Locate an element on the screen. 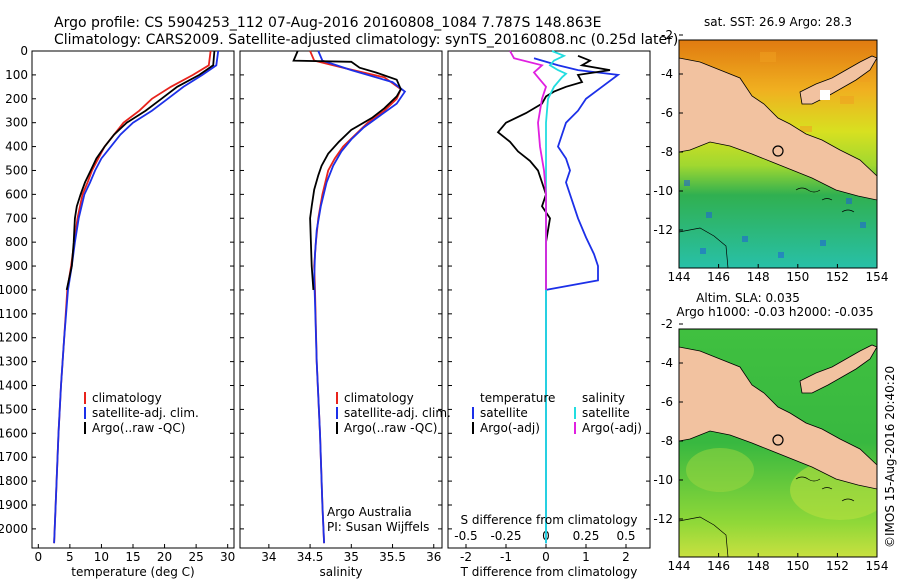  sst-map is located at coordinates (778, 154).